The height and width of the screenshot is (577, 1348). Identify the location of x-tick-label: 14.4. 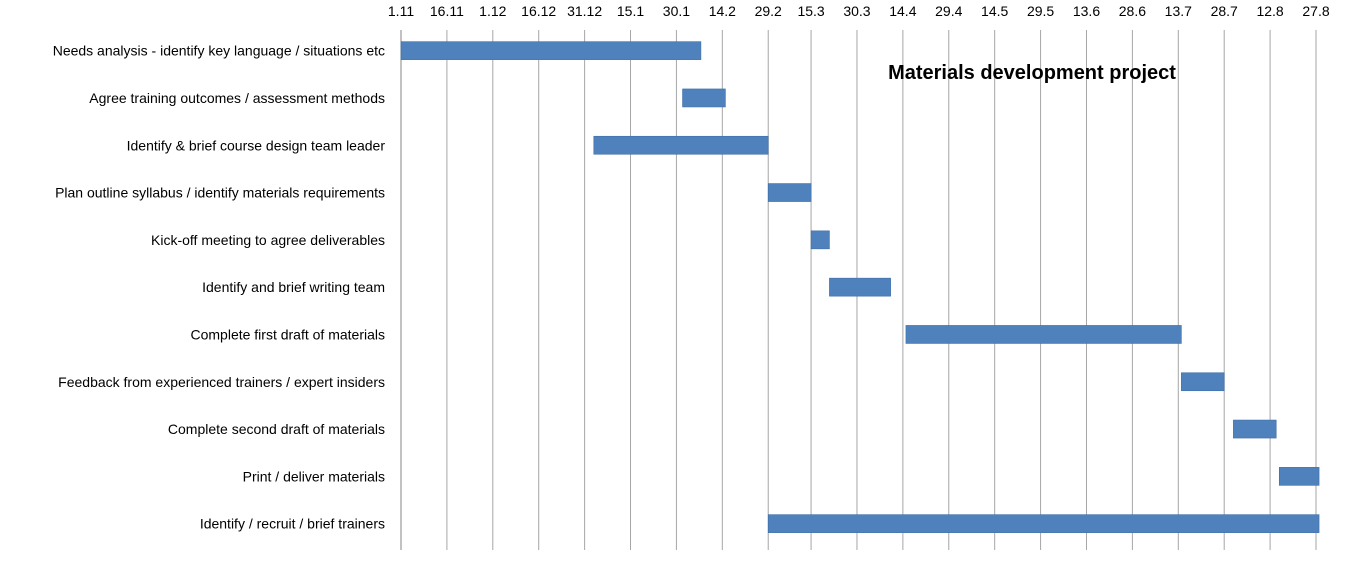
(902, 11).